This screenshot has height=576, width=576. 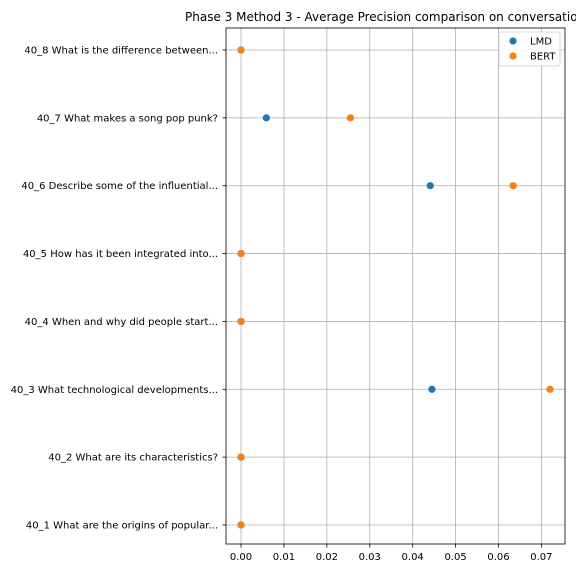 I want to click on y-tick-label-6: 40_7 What makes a song pop punk?, so click(x=127, y=118).